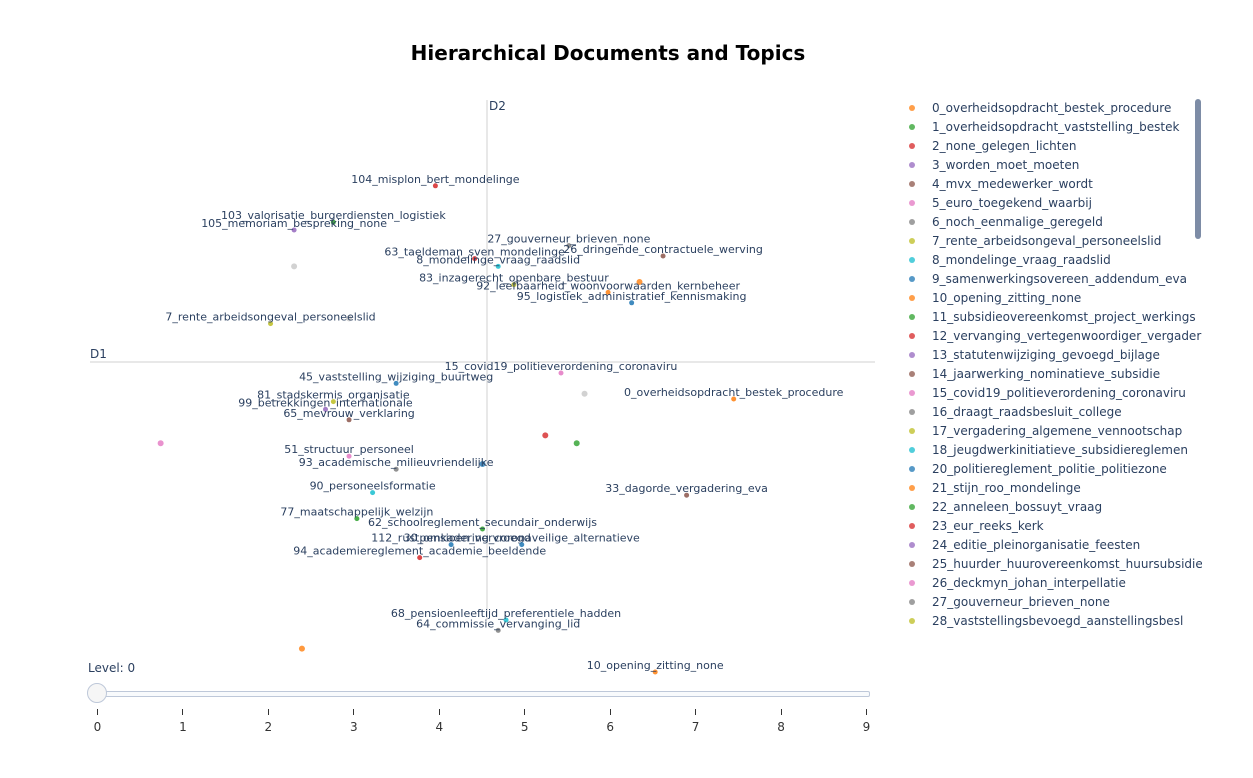 Image resolution: width=1253 pixels, height=778 pixels. Describe the element at coordinates (734, 392) in the screenshot. I see `data-point-label: 0_overheidsopdracht_bestek_procedure` at that location.